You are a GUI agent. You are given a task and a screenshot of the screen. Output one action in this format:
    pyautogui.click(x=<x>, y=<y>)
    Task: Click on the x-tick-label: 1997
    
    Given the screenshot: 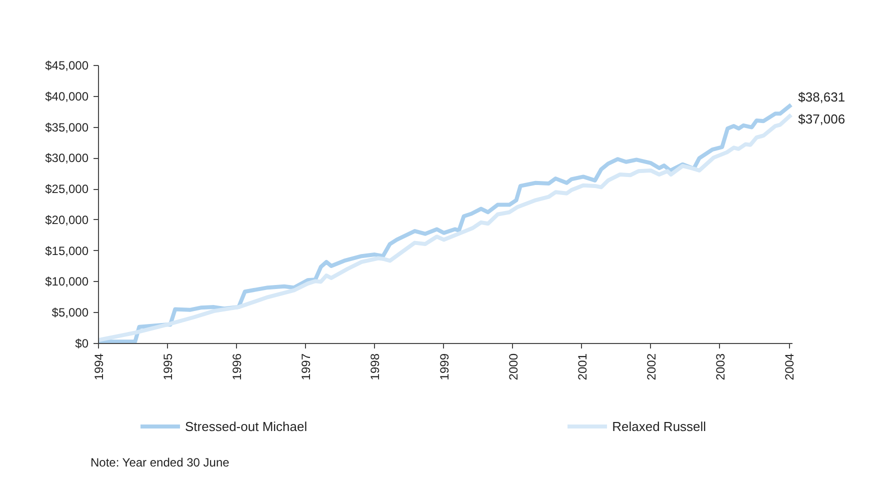 What is the action you would take?
    pyautogui.click(x=306, y=366)
    